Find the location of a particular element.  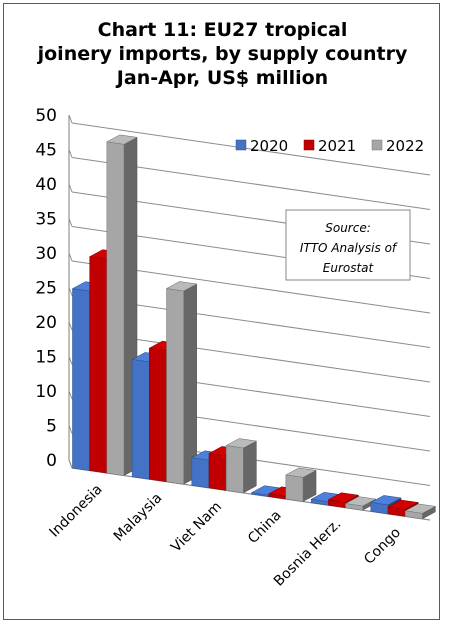

chart-title-line-2: joinery imports, by supply country is located at coordinates (222, 54).